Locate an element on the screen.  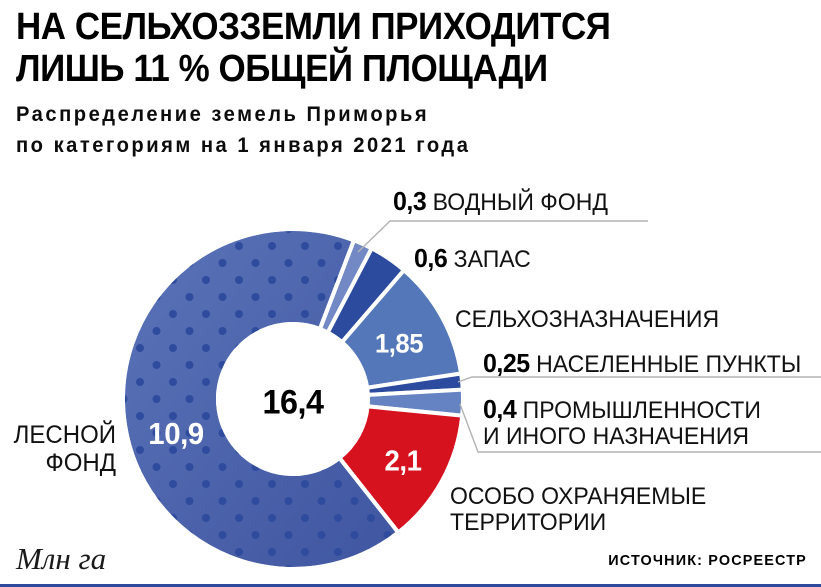
leader-line-settlements is located at coordinates (639, 379).